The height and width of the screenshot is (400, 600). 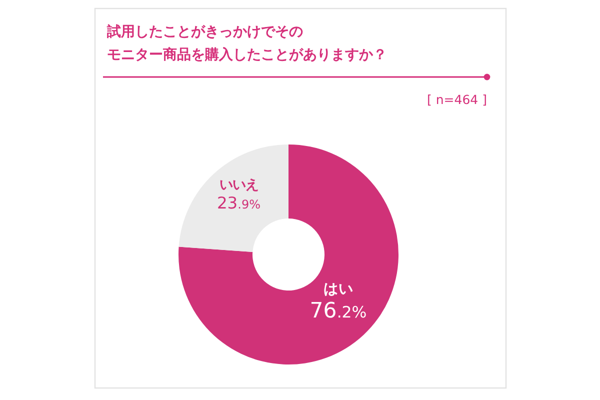 What do you see at coordinates (338, 311) in the screenshot?
I see `data-label: 76.2%` at bounding box center [338, 311].